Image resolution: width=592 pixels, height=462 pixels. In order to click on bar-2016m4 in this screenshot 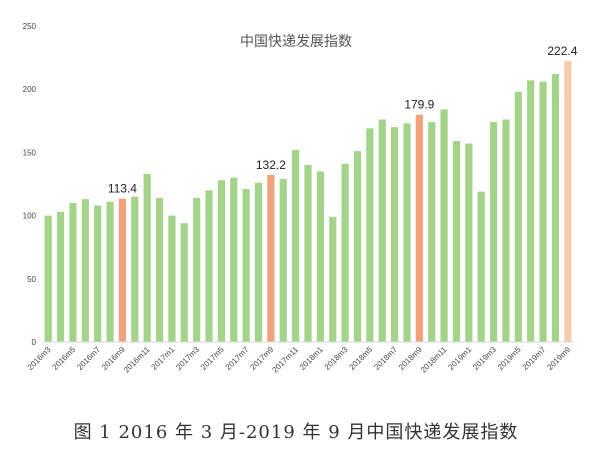, I will do `click(60, 276)`.